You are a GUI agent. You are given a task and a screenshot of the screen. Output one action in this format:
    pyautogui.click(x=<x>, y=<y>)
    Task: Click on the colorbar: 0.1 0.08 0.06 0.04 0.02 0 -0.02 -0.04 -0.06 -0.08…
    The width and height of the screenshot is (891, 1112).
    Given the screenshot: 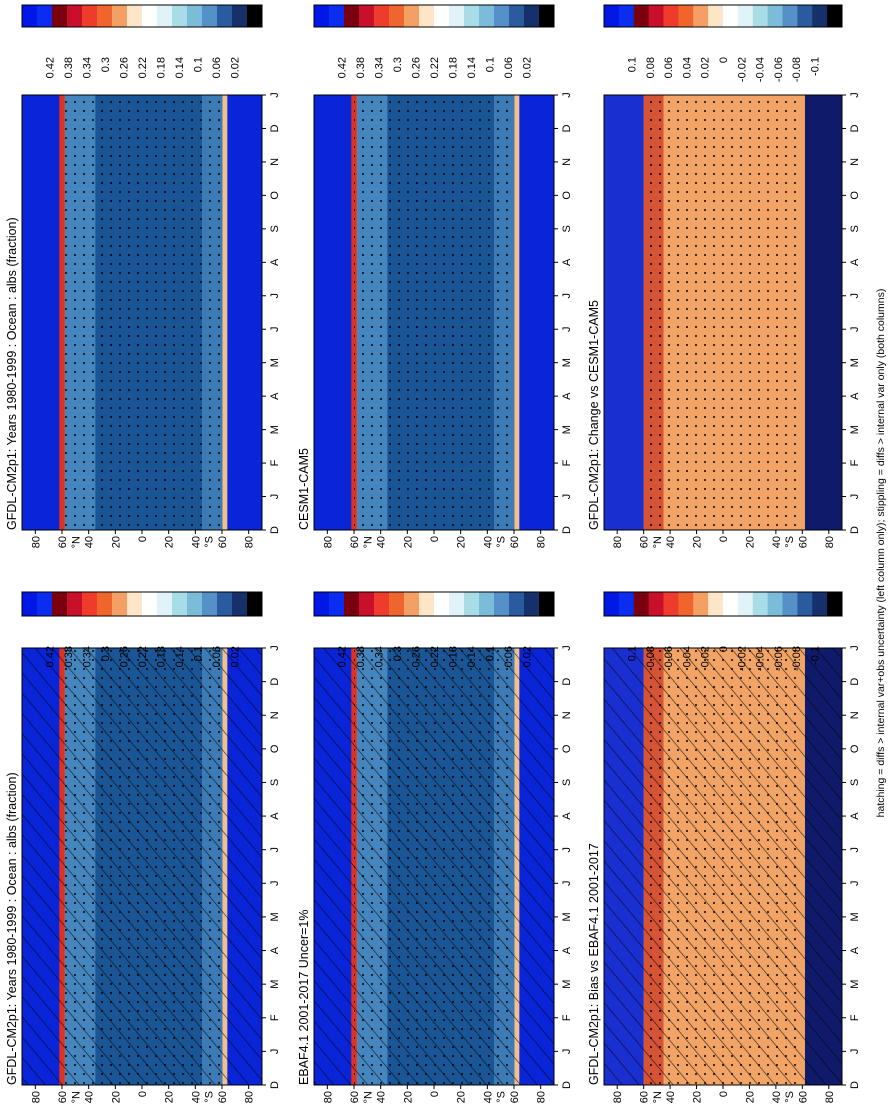 What is the action you would take?
    pyautogui.click(x=723, y=43)
    